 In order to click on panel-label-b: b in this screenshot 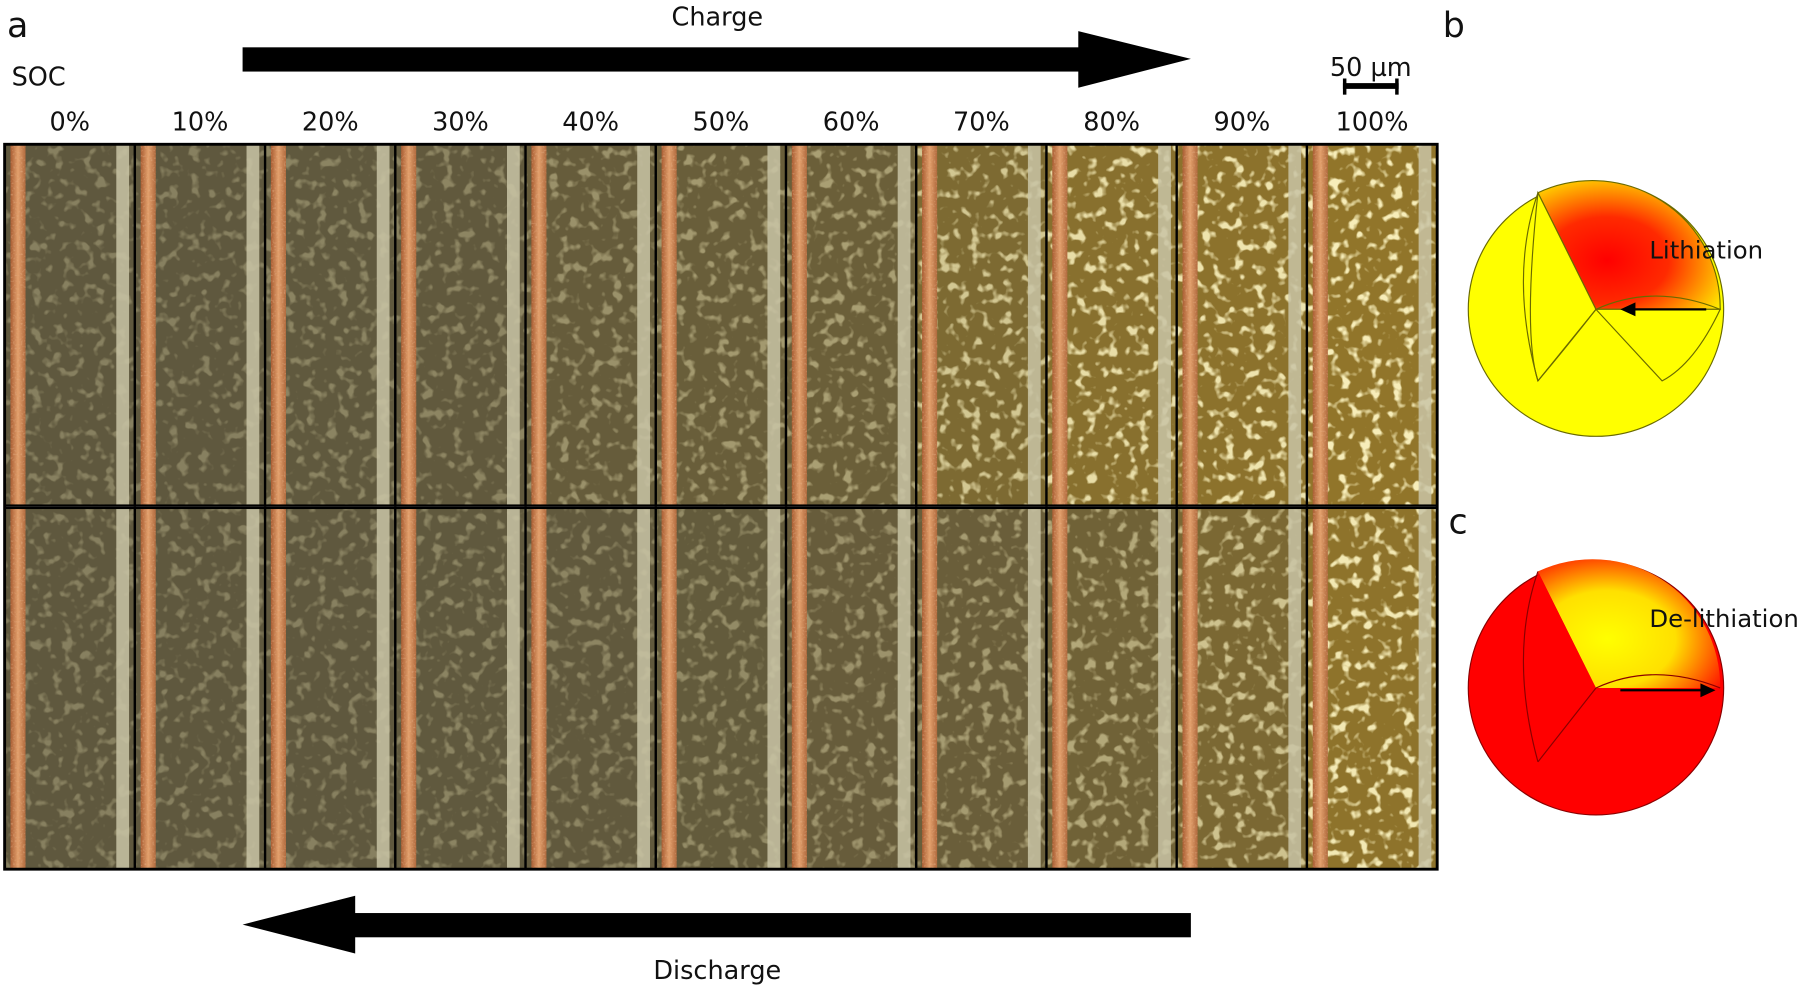, I will do `click(1454, 26)`.